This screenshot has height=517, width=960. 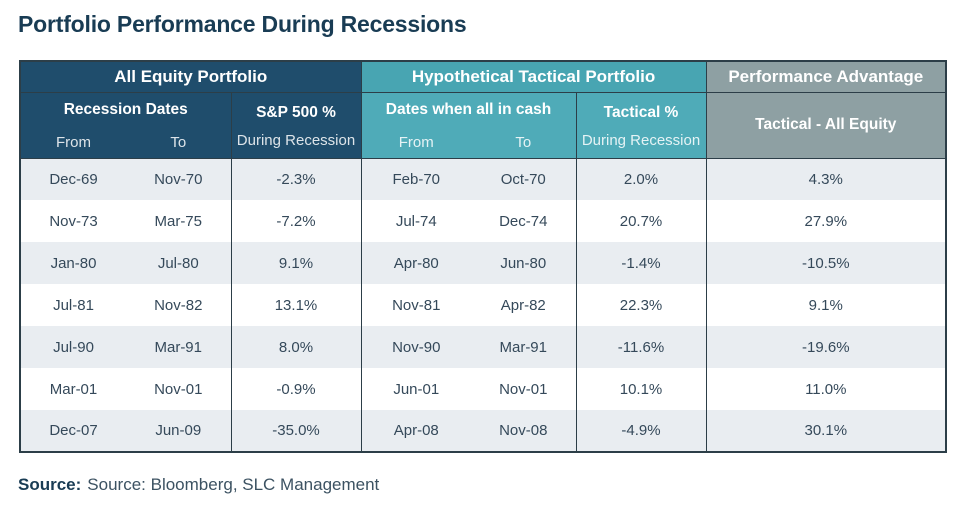 I want to click on subheader-advantage: Tactical - All Equity, so click(x=826, y=125).